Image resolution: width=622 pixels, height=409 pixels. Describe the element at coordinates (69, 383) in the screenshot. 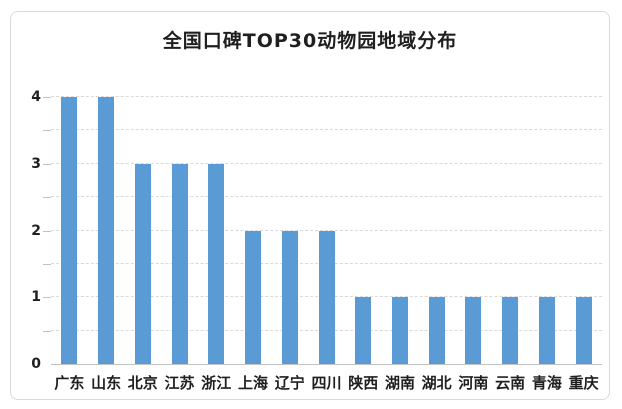

I see `x-tick-label-广东: 广东` at that location.